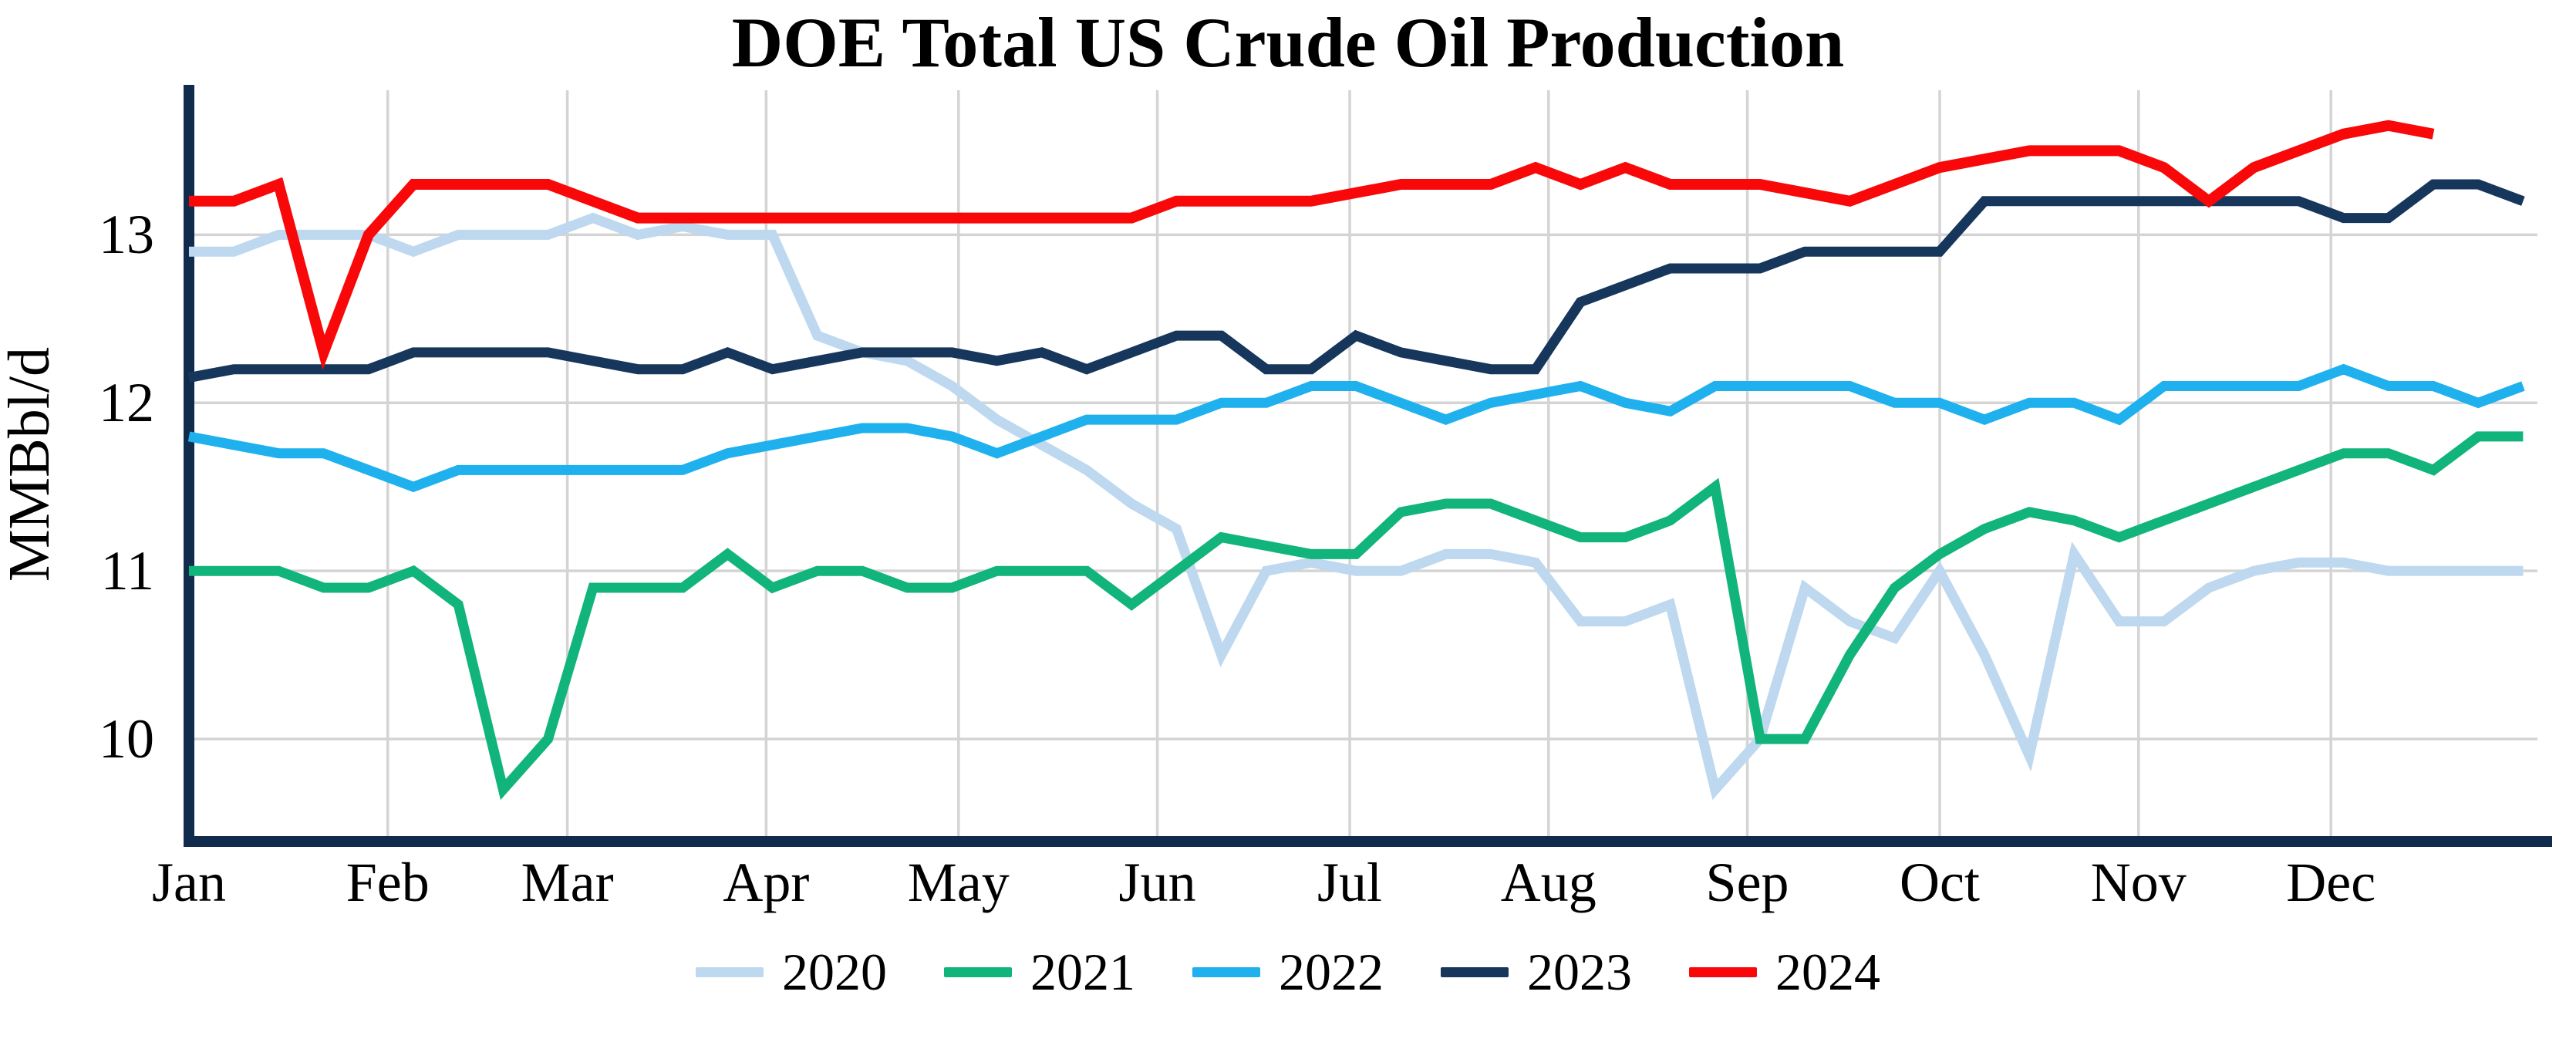 The image size is (2576, 1049). What do you see at coordinates (766, 882) in the screenshot?
I see `x-label-apr: Apr` at bounding box center [766, 882].